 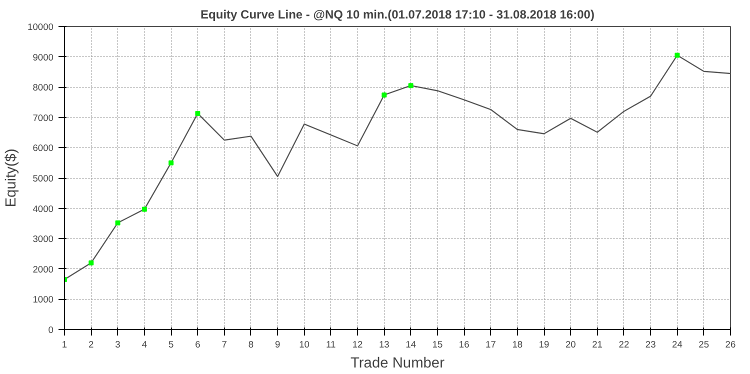 What do you see at coordinates (171, 345) in the screenshot?
I see `x-tick-label: 5` at bounding box center [171, 345].